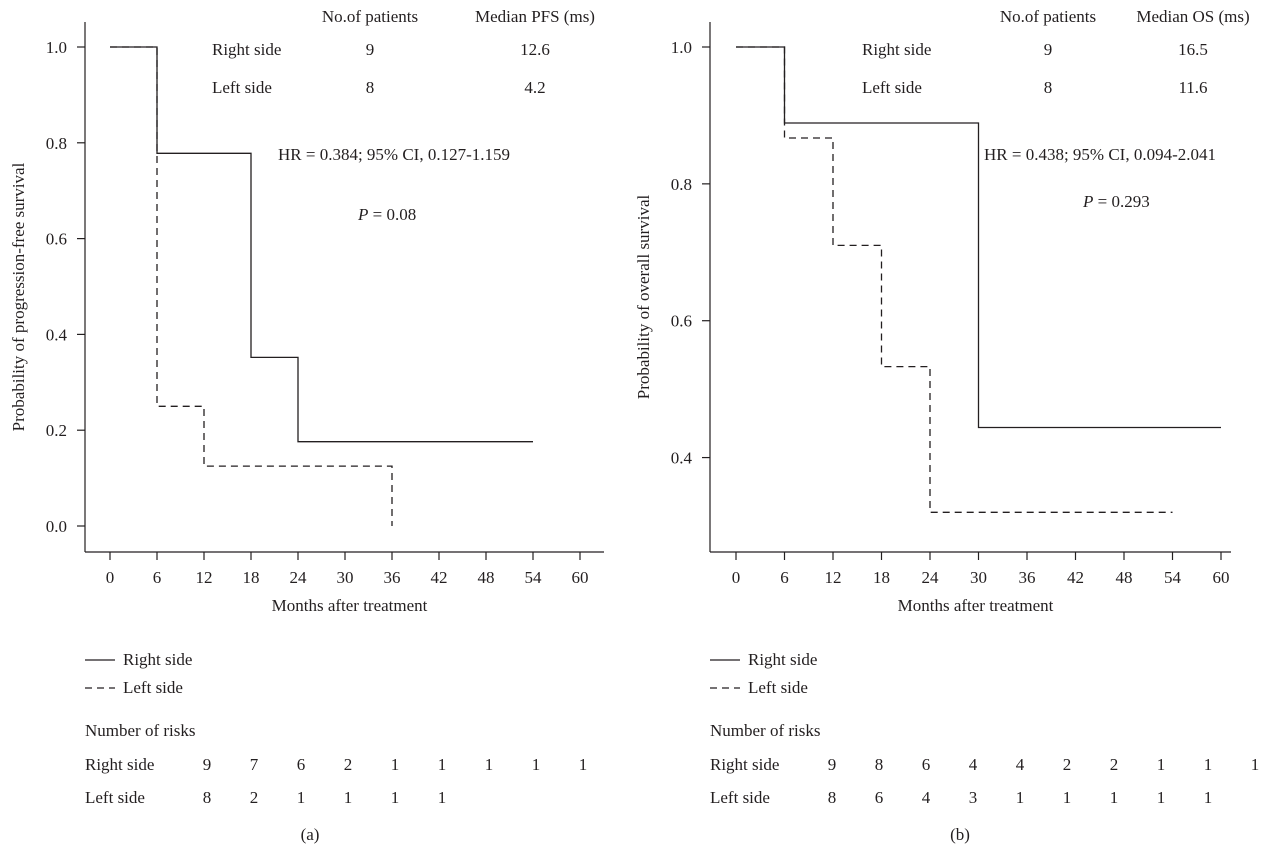 This screenshot has height=851, width=1275. Describe the element at coordinates (1121, 201) in the screenshot. I see `p-value: = 0.293` at that location.